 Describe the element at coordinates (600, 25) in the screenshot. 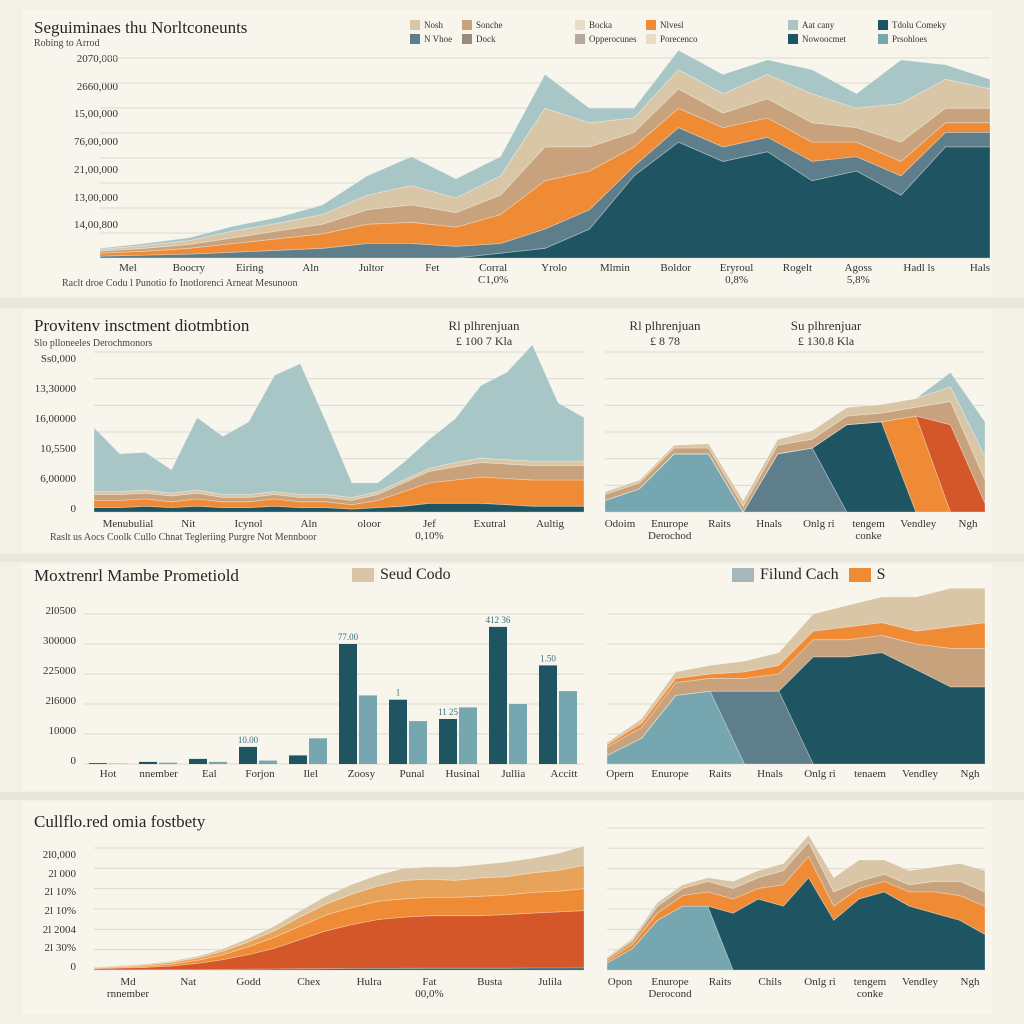

I see `legend-label: Bocka` at that location.